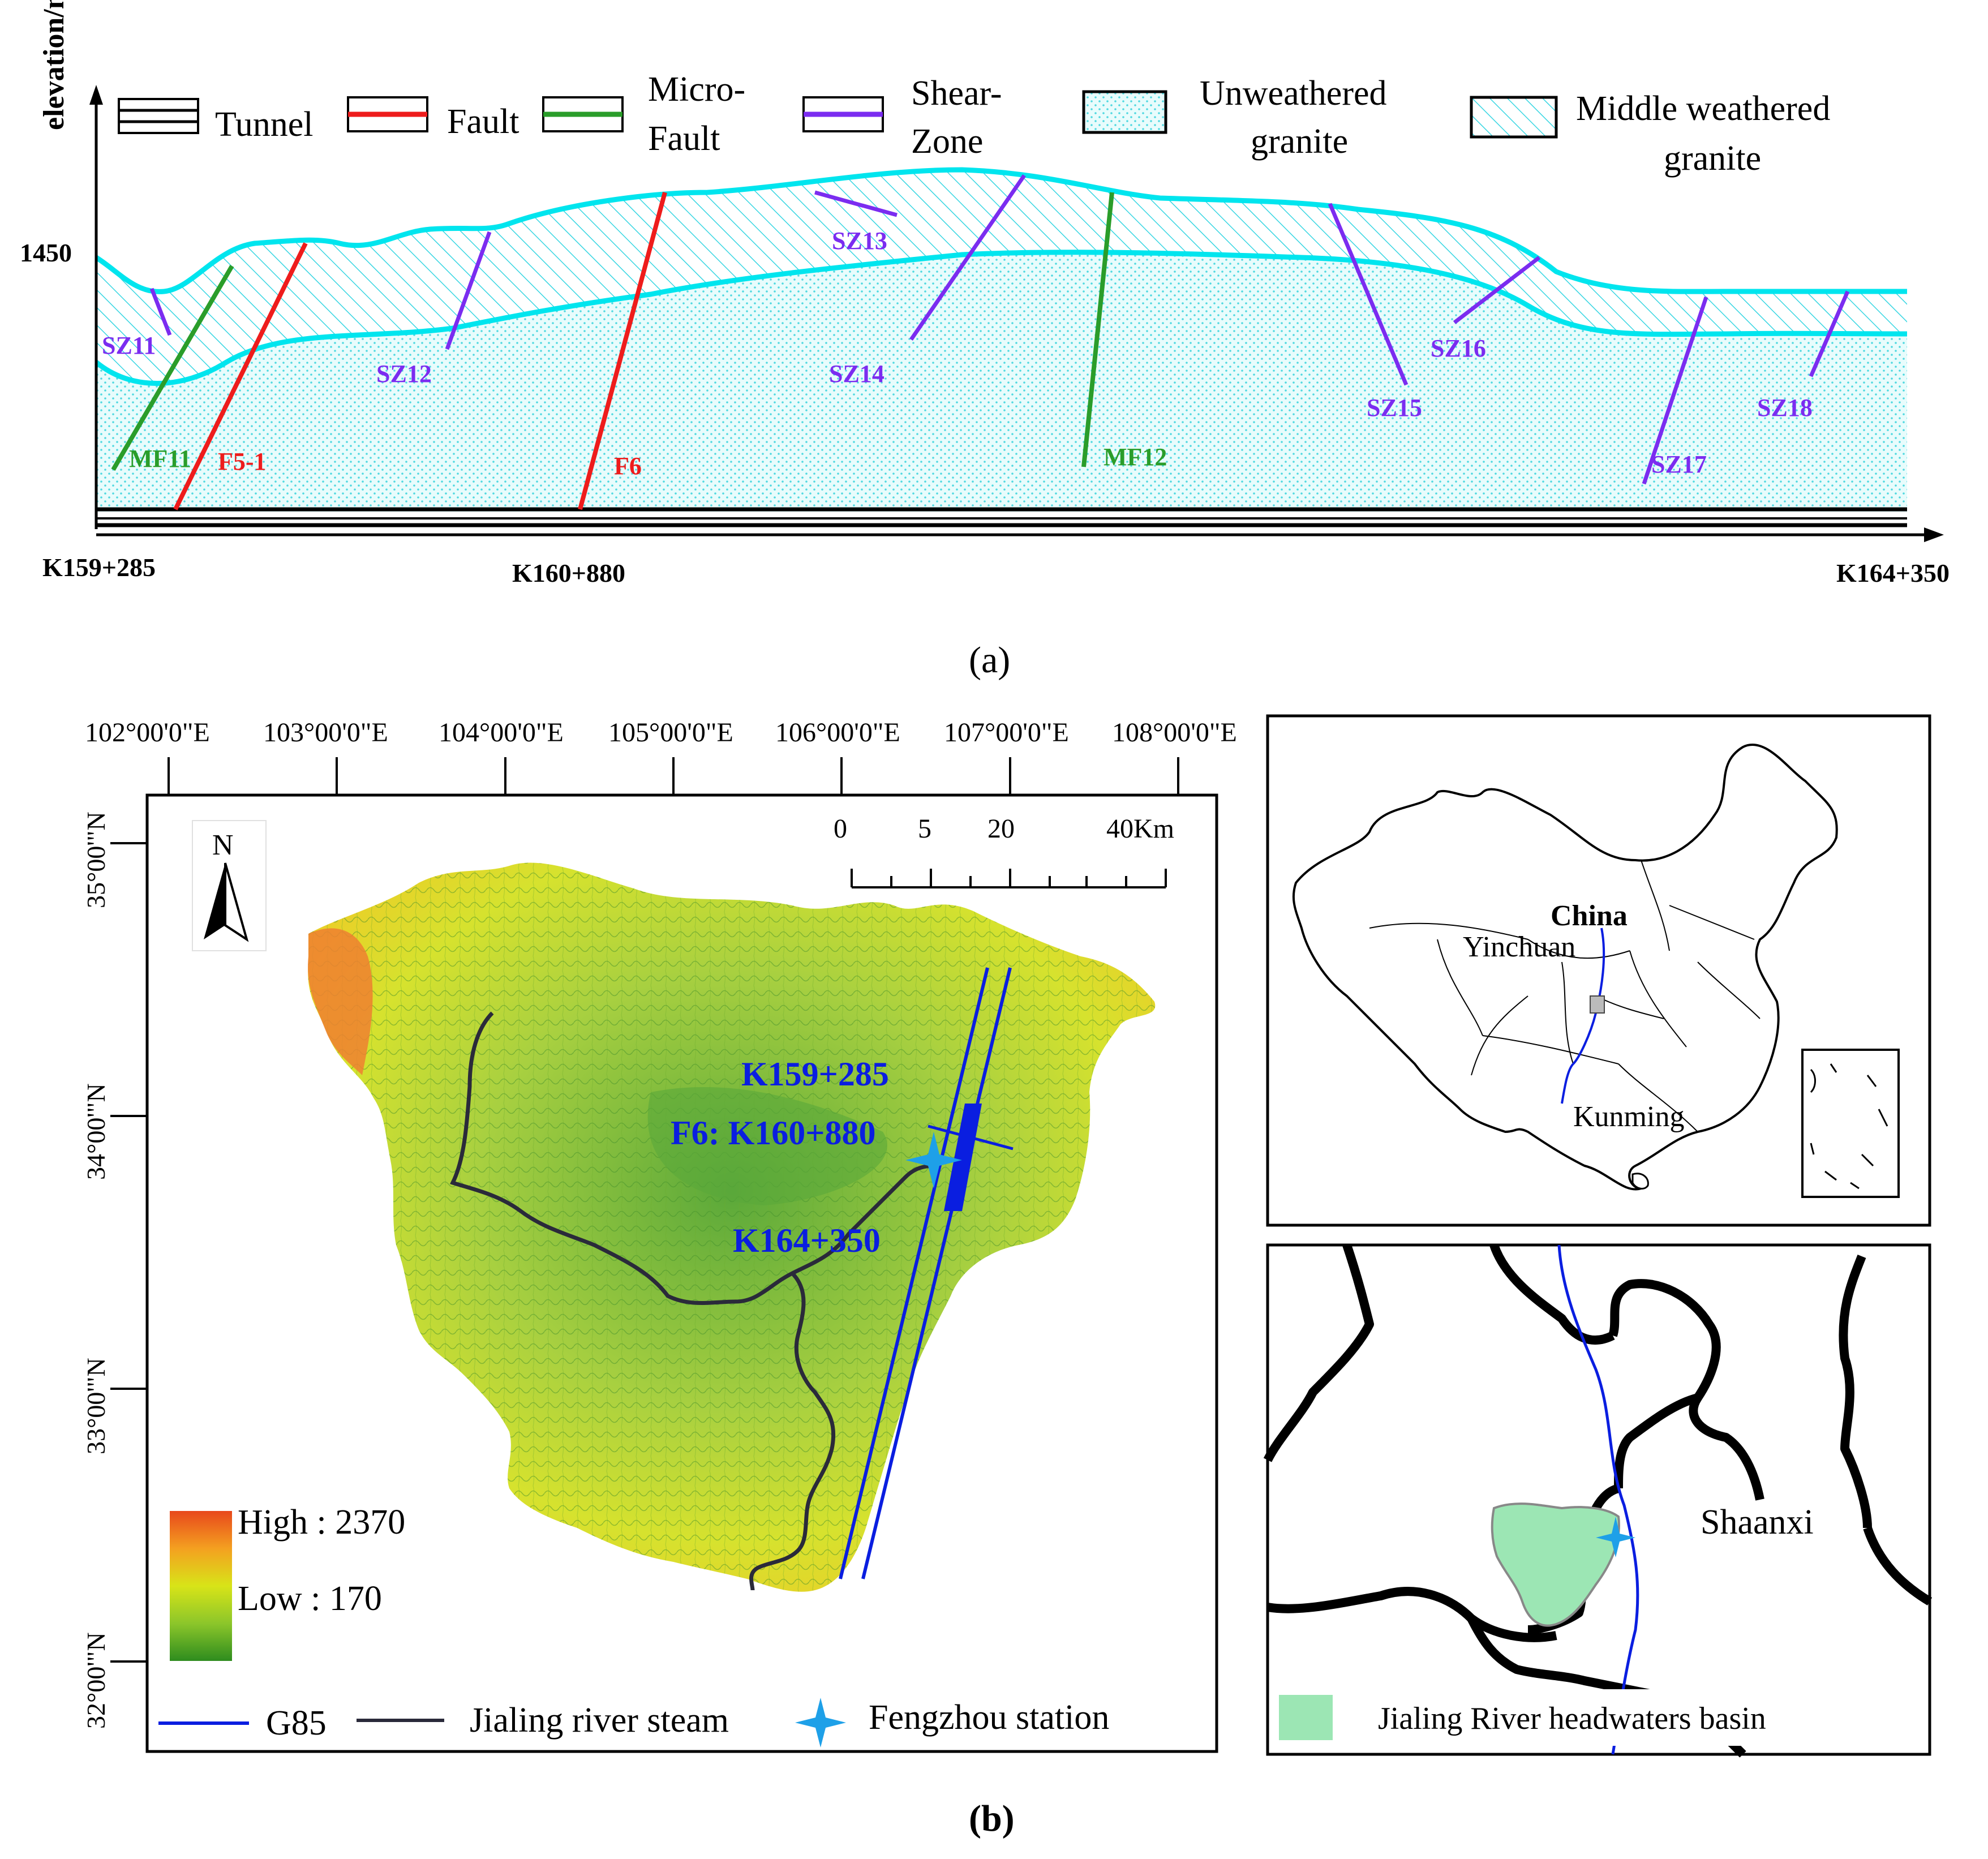 The image size is (1988, 1859). What do you see at coordinates (1293, 93) in the screenshot?
I see `legend-unweathered-line1: Unweathered` at bounding box center [1293, 93].